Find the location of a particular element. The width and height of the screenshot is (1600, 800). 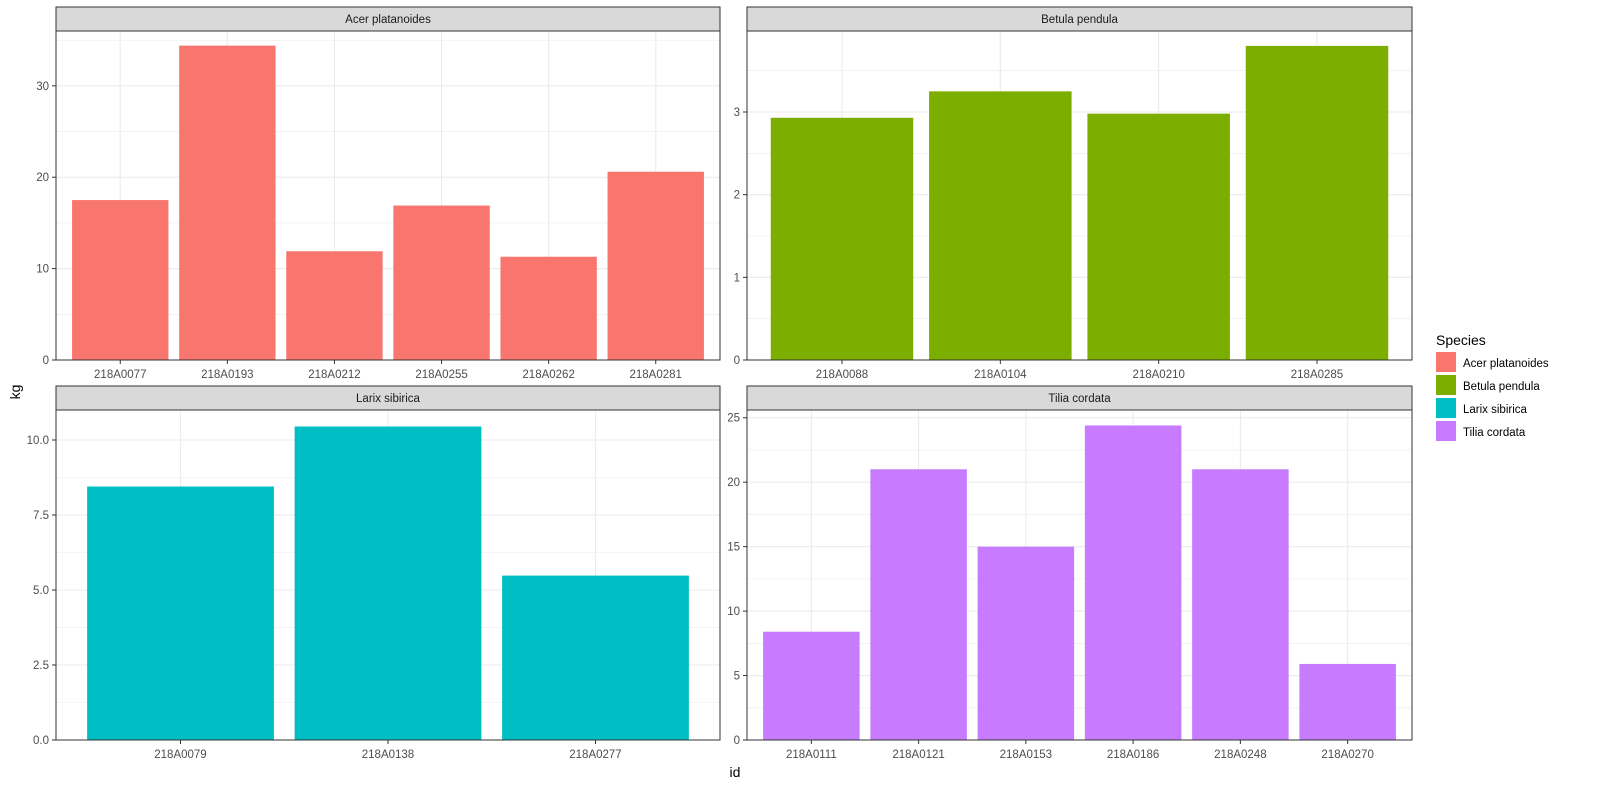

x-tick-label: 218A0193 is located at coordinates (227, 375).